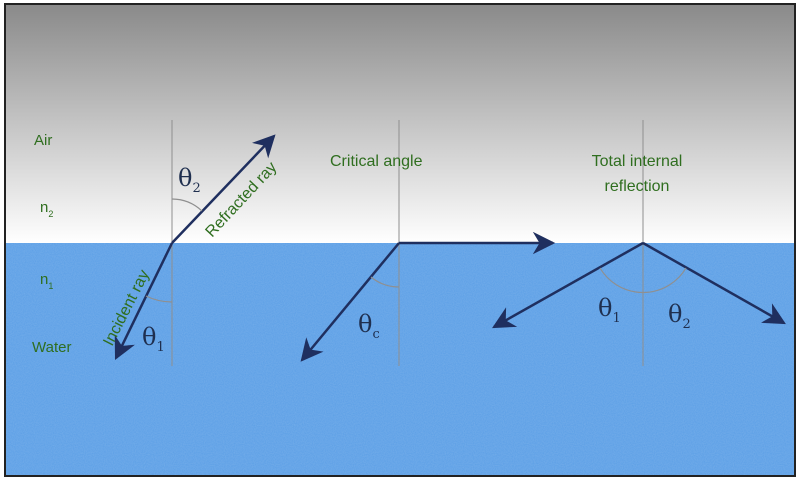 The image size is (800, 480). Describe the element at coordinates (376, 161) in the screenshot. I see `critical-angle-title: Critical angle` at that location.